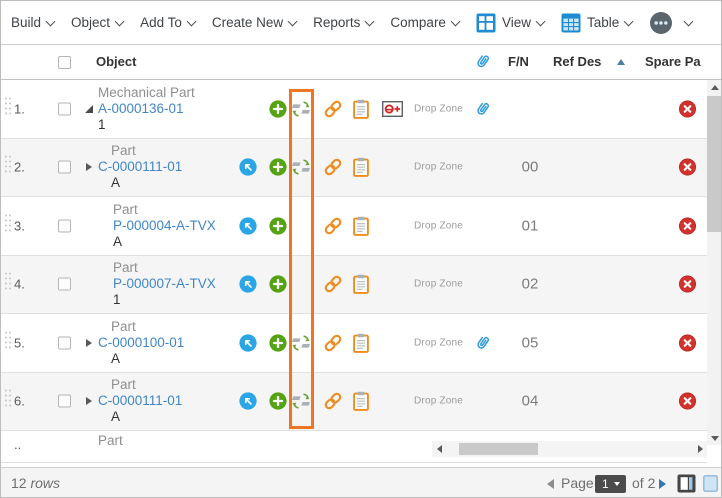 The image size is (722, 498). I want to click on menu-object: Object, so click(98, 22).